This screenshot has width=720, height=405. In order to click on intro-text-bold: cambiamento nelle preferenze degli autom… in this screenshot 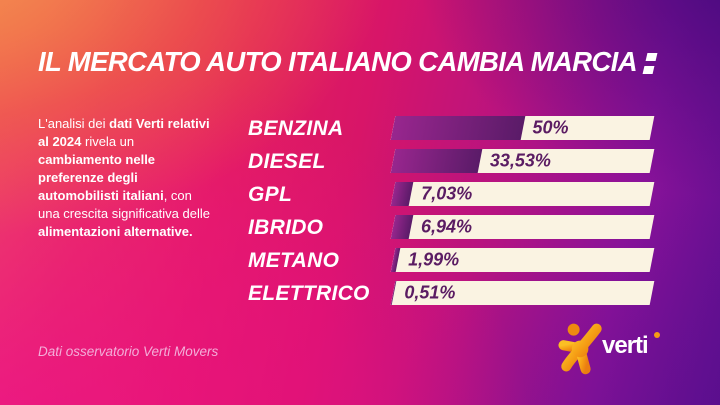, I will do `click(101, 177)`.